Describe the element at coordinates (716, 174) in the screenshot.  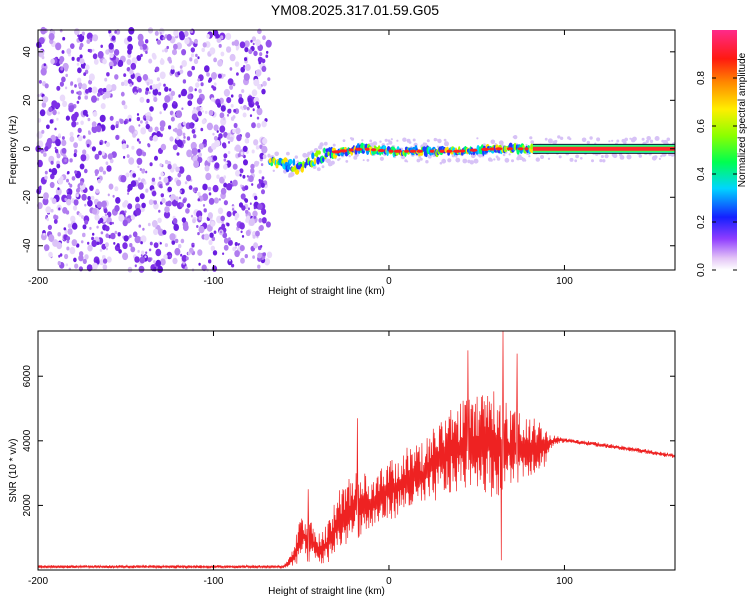
I see `colorbar-ticks: 0.0 0.2 0.4 0.6 0.8` at that location.